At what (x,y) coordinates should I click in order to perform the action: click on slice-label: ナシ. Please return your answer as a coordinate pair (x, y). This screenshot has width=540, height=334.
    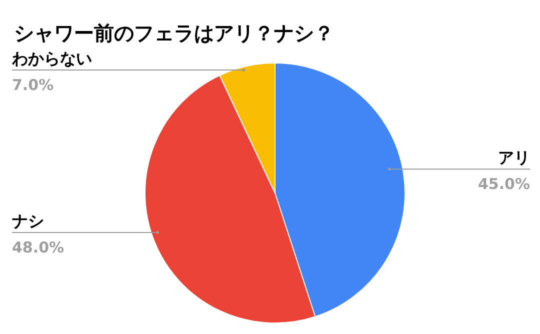
    Looking at the image, I should click on (28, 221).